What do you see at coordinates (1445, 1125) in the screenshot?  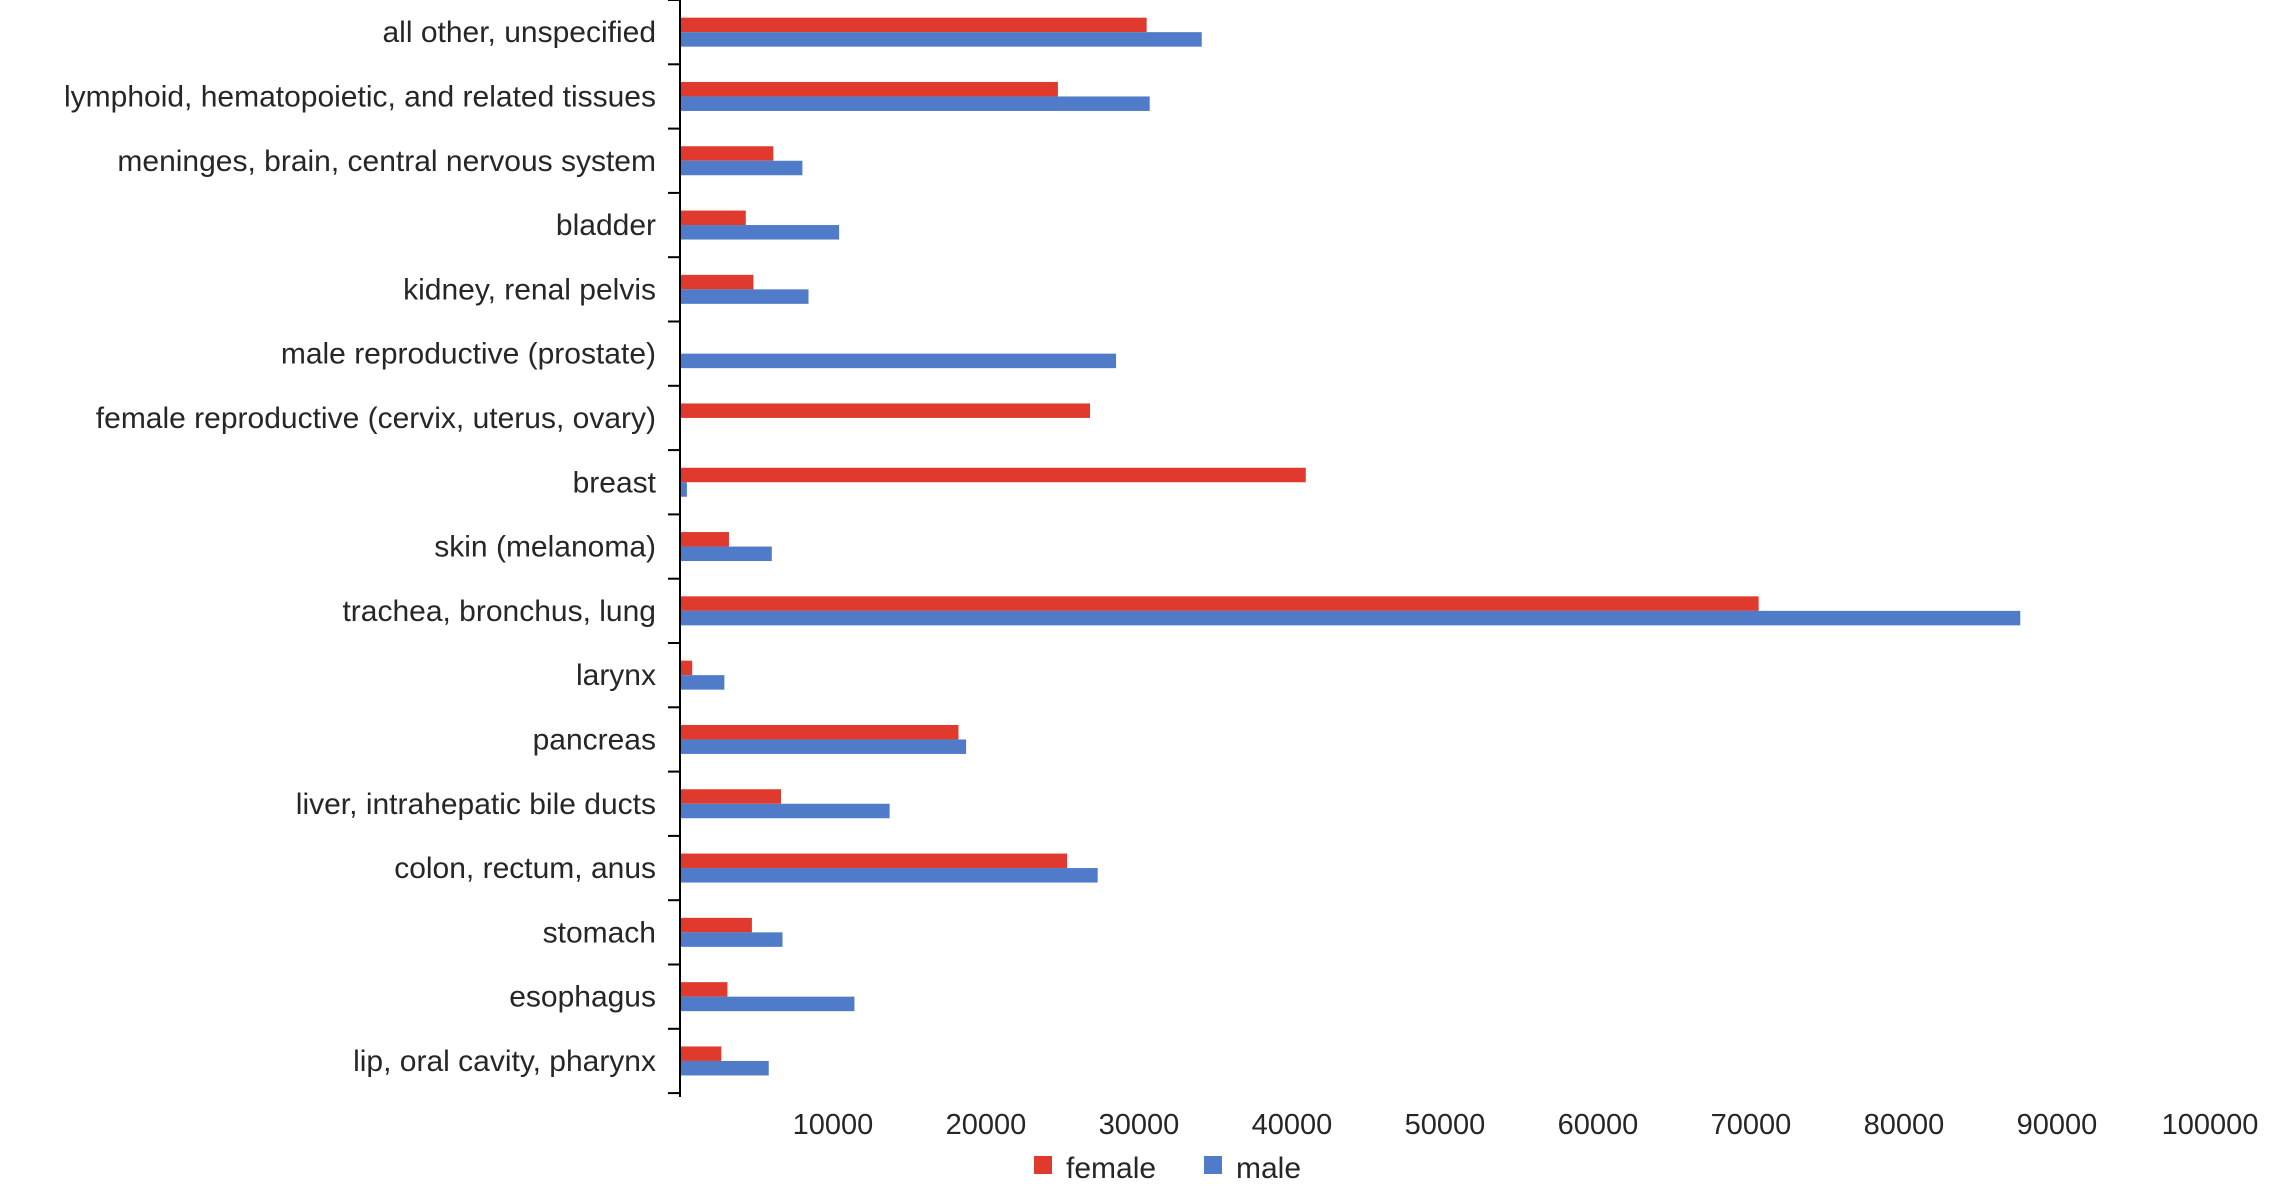 I see `x-tick-label: 50000` at bounding box center [1445, 1125].